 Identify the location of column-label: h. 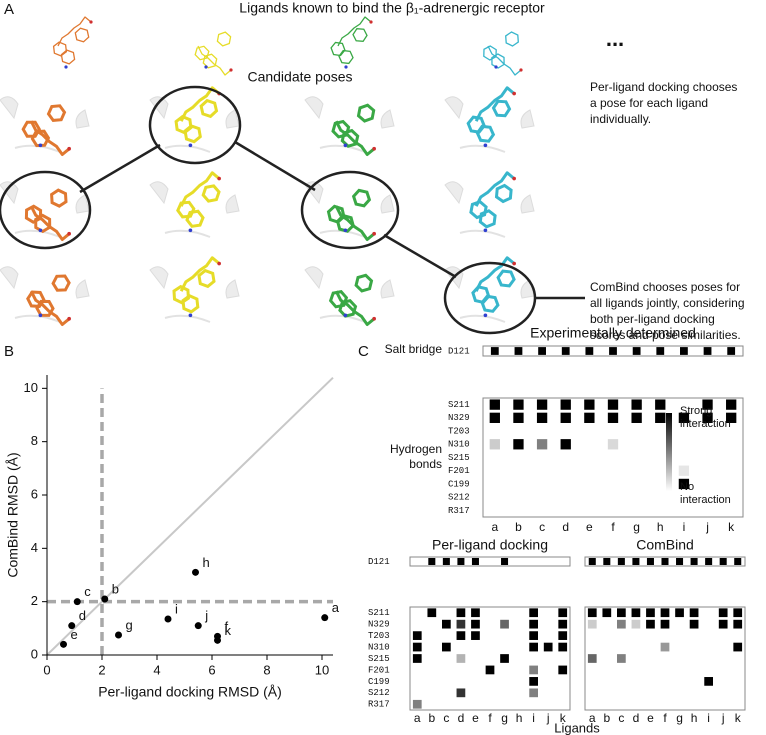
(660, 527).